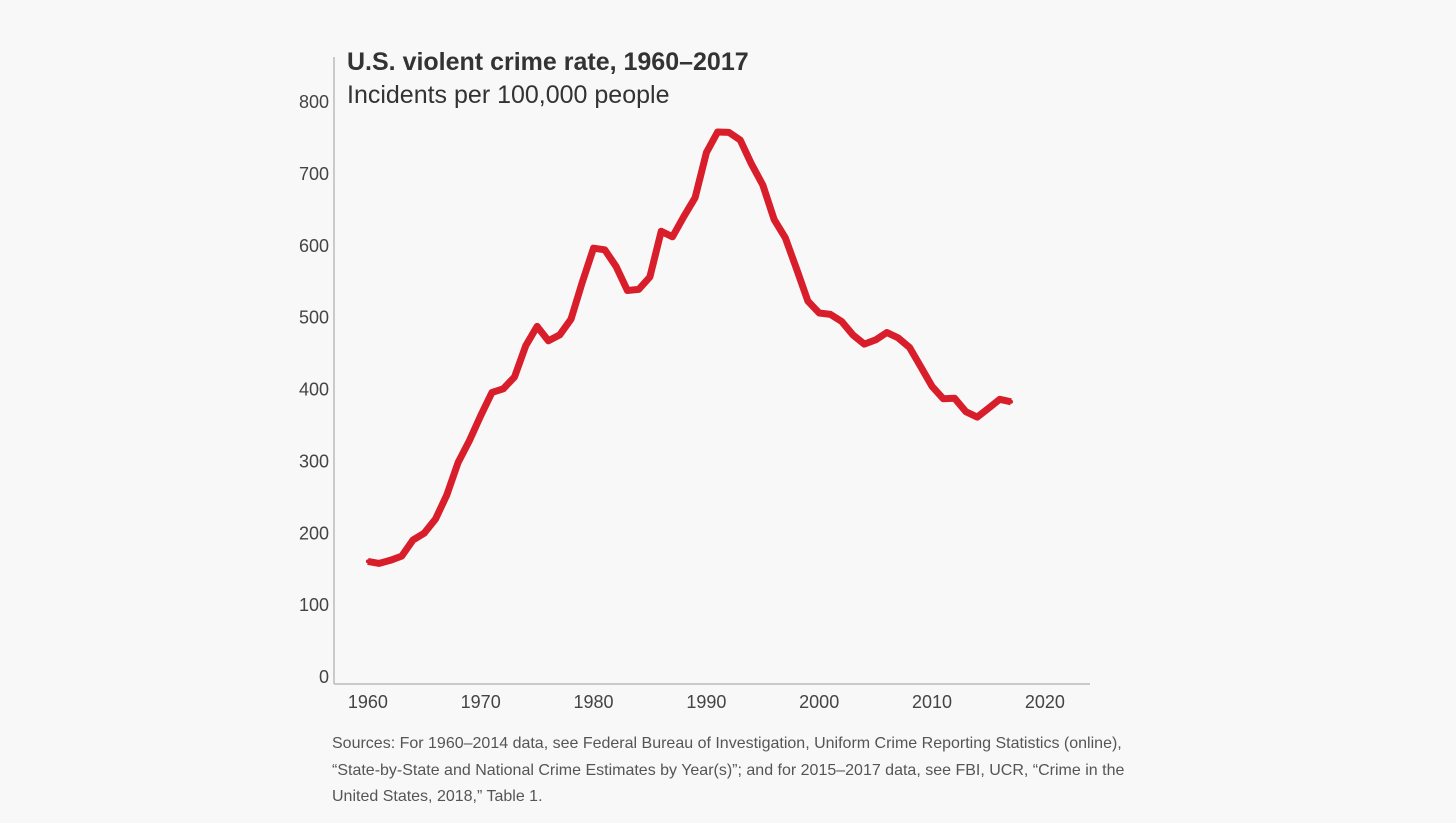 This screenshot has width=1456, height=823. Describe the element at coordinates (819, 702) in the screenshot. I see `x-tick-label: 2000` at that location.